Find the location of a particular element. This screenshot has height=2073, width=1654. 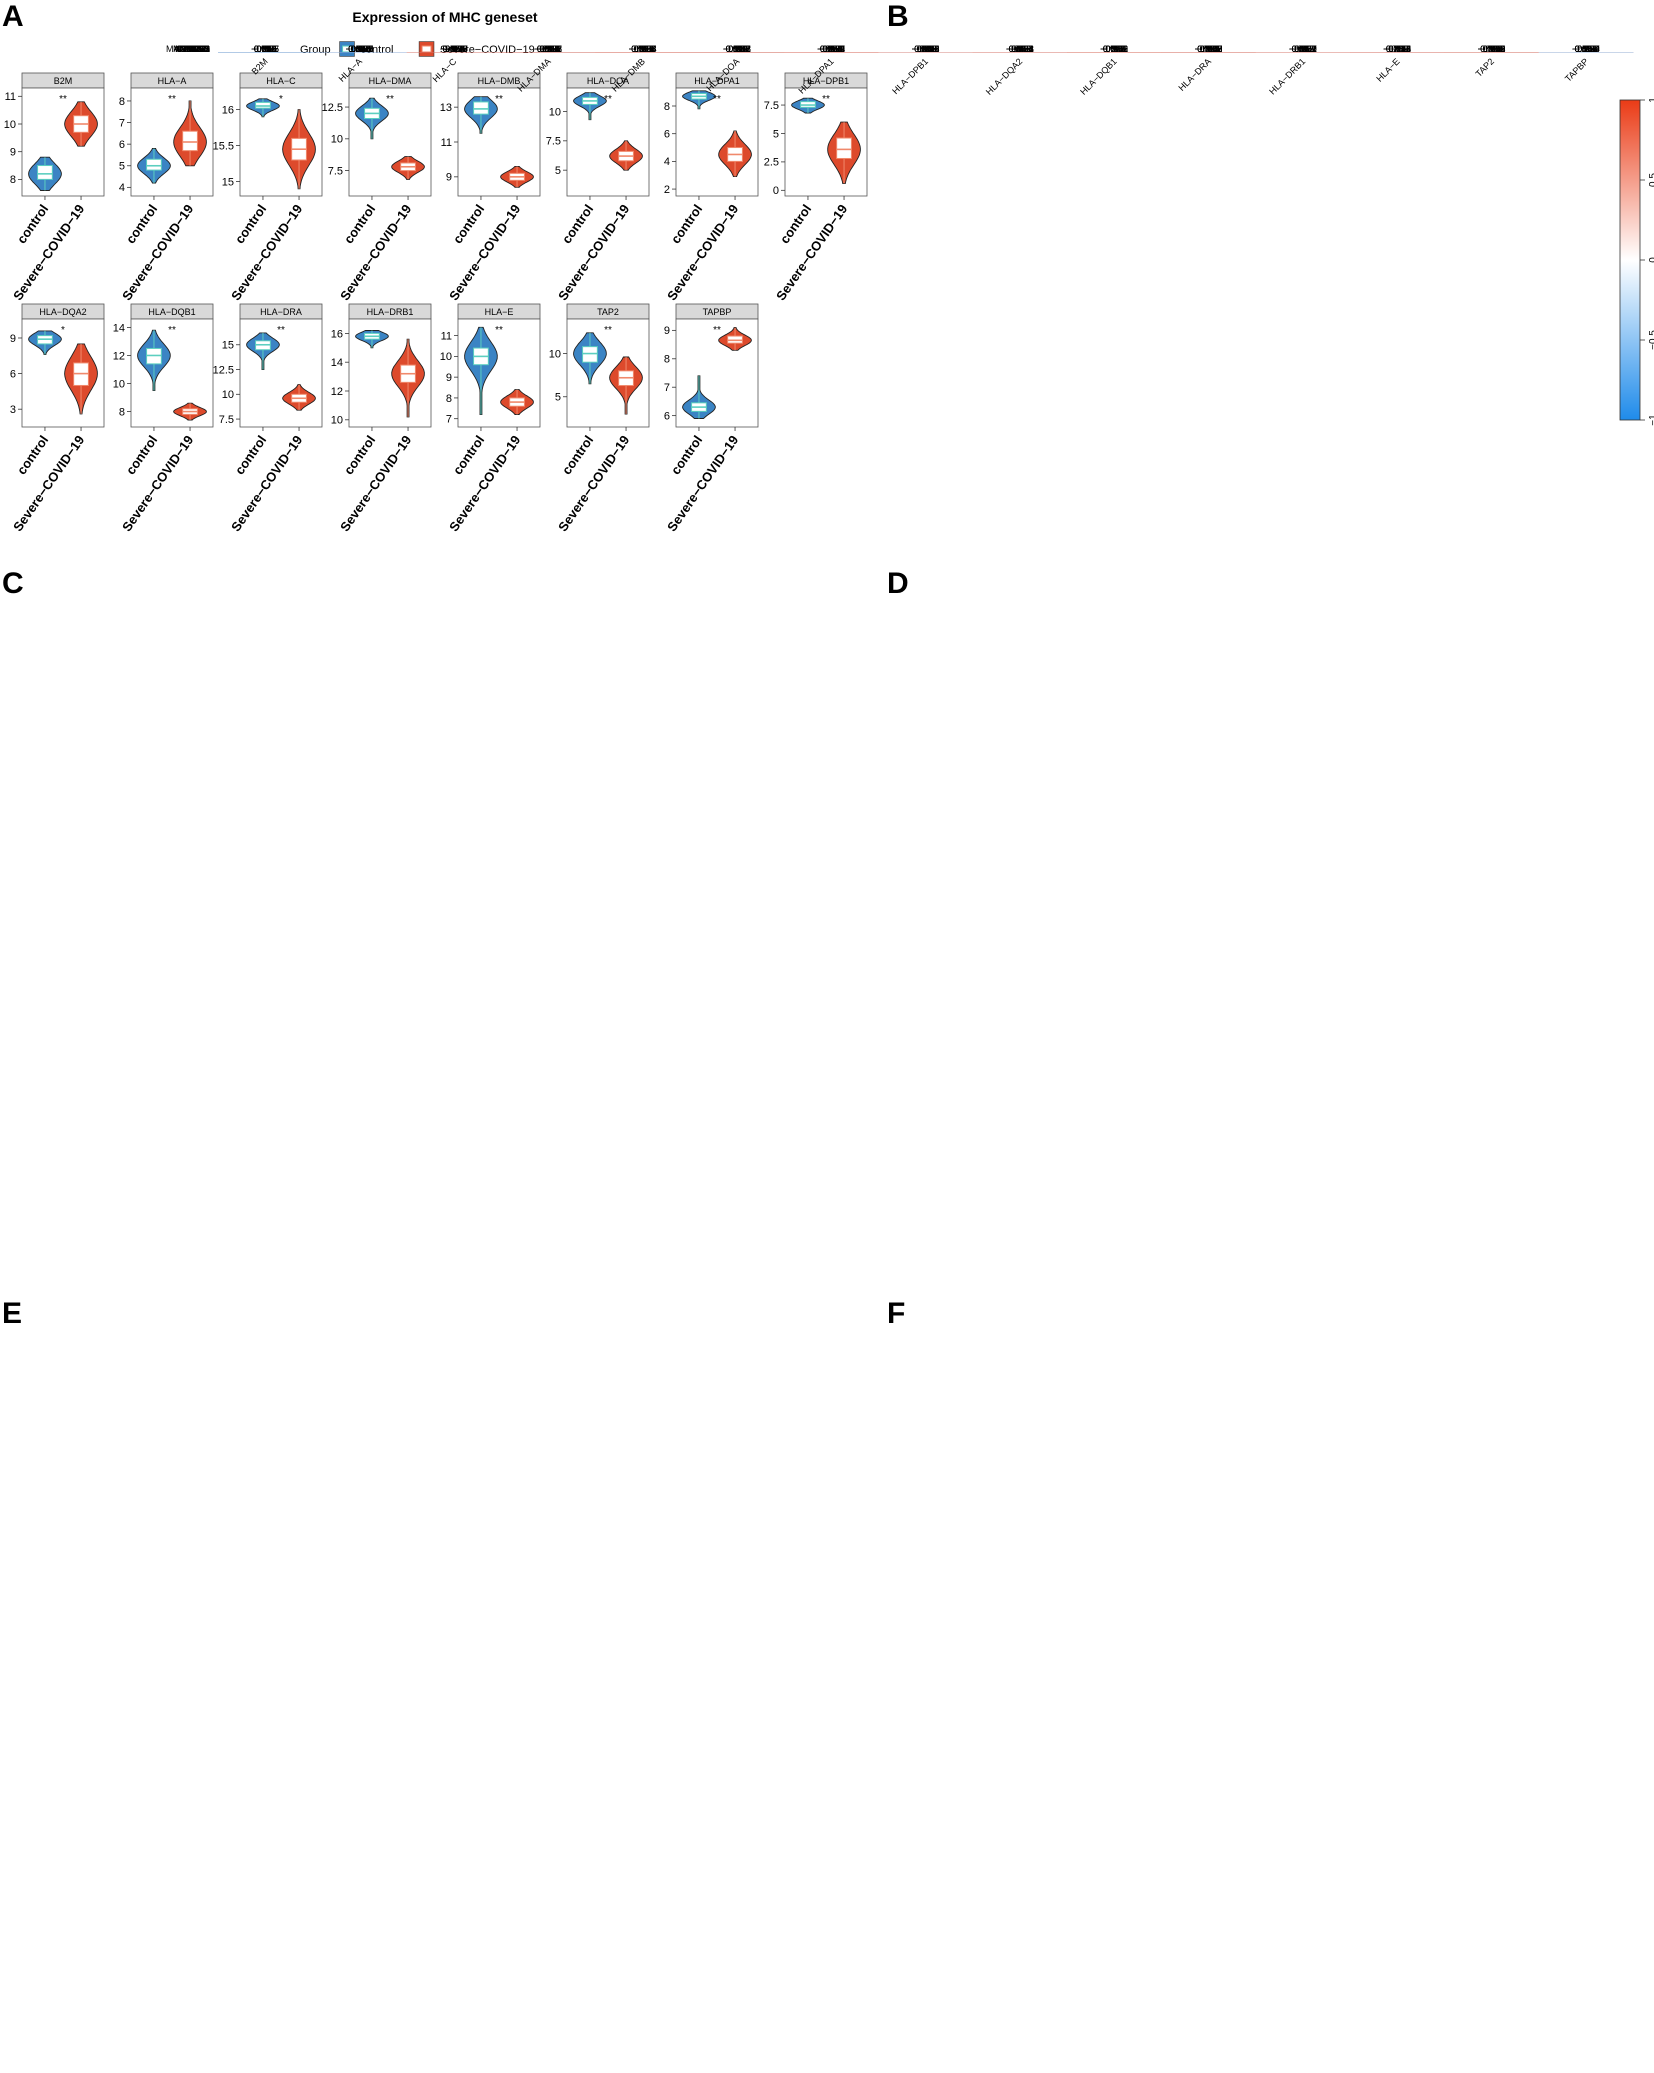

panel-b-cell-gss-hla-dpb1-sig: *** is located at coordinates (925, 49).